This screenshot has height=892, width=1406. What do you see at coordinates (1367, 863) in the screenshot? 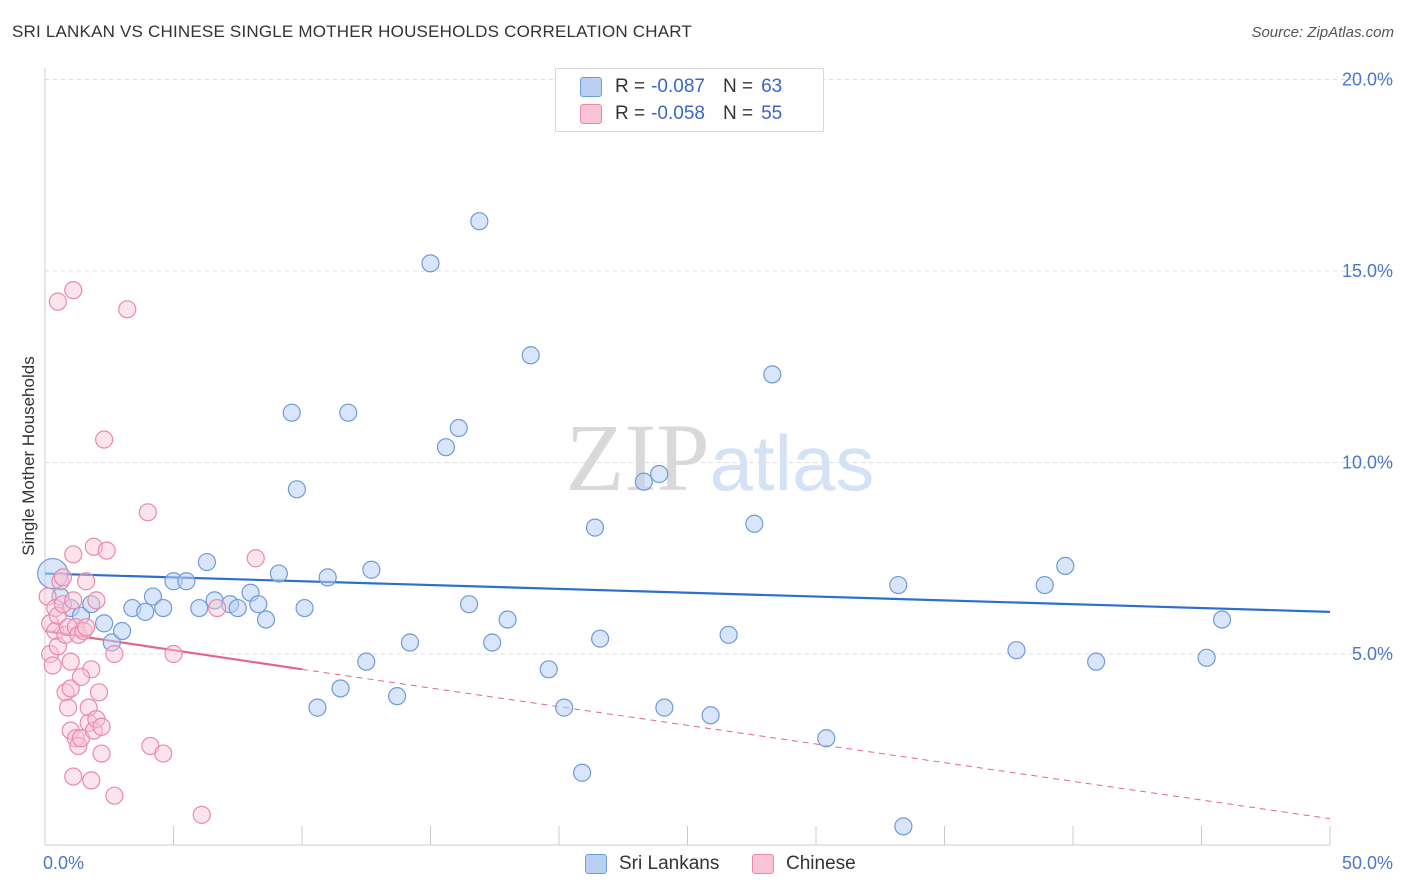
I see `x-tick-label: 50.0%` at bounding box center [1367, 863].